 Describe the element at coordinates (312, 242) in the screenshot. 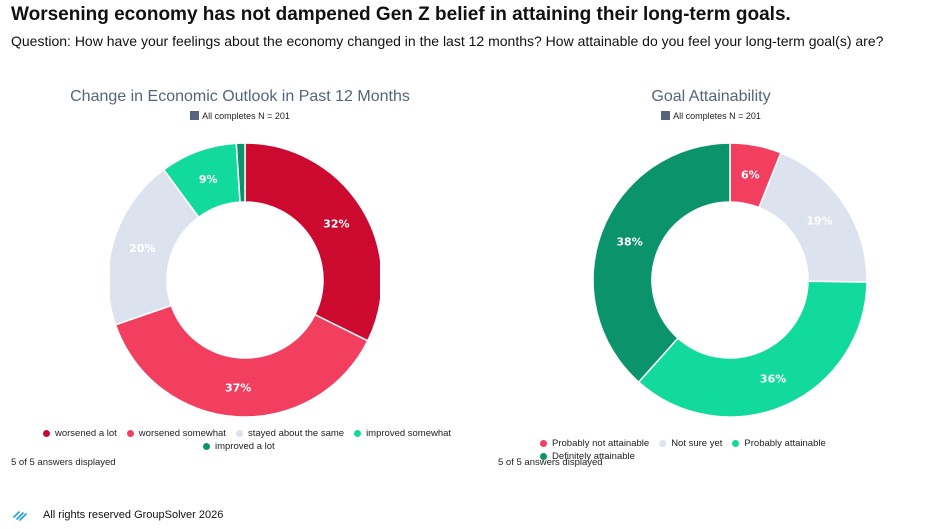

I see `slice-worsened-a-lot` at that location.